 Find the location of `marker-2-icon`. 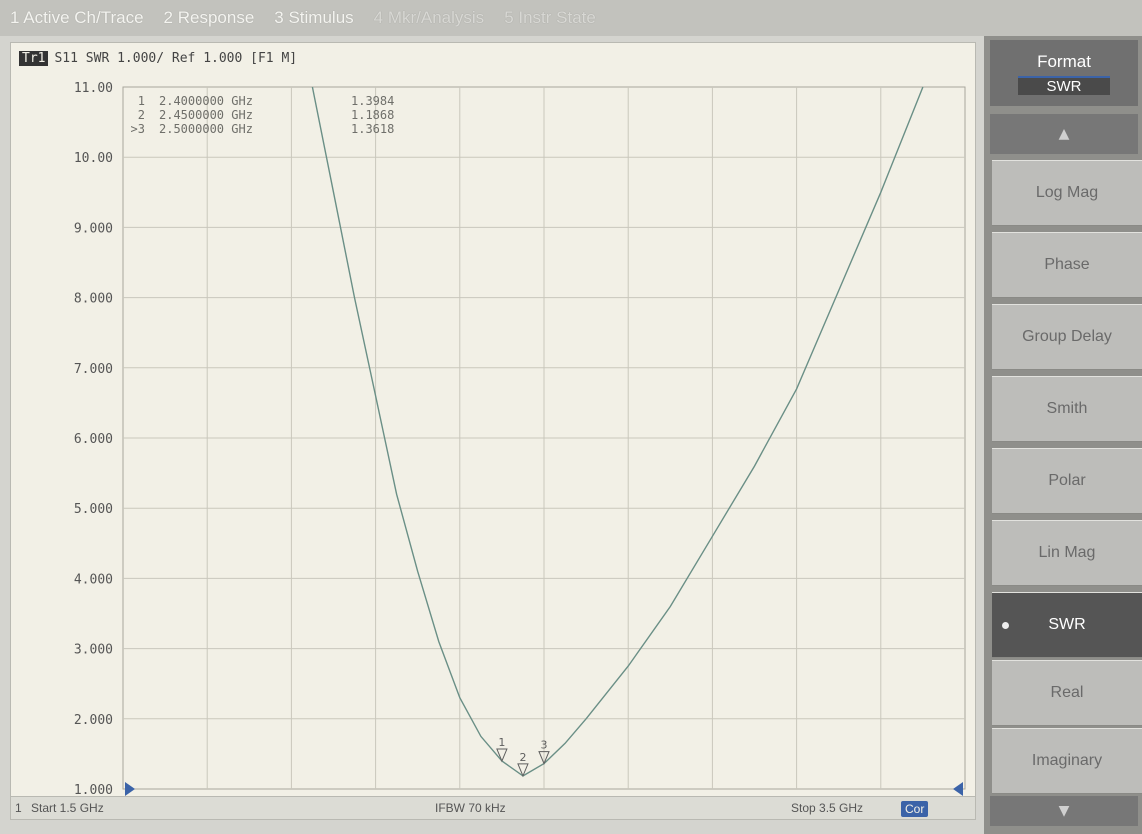

marker-2-icon is located at coordinates (523, 770).